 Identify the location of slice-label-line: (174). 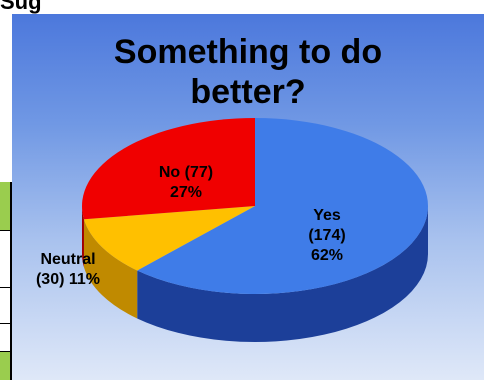
(326, 235).